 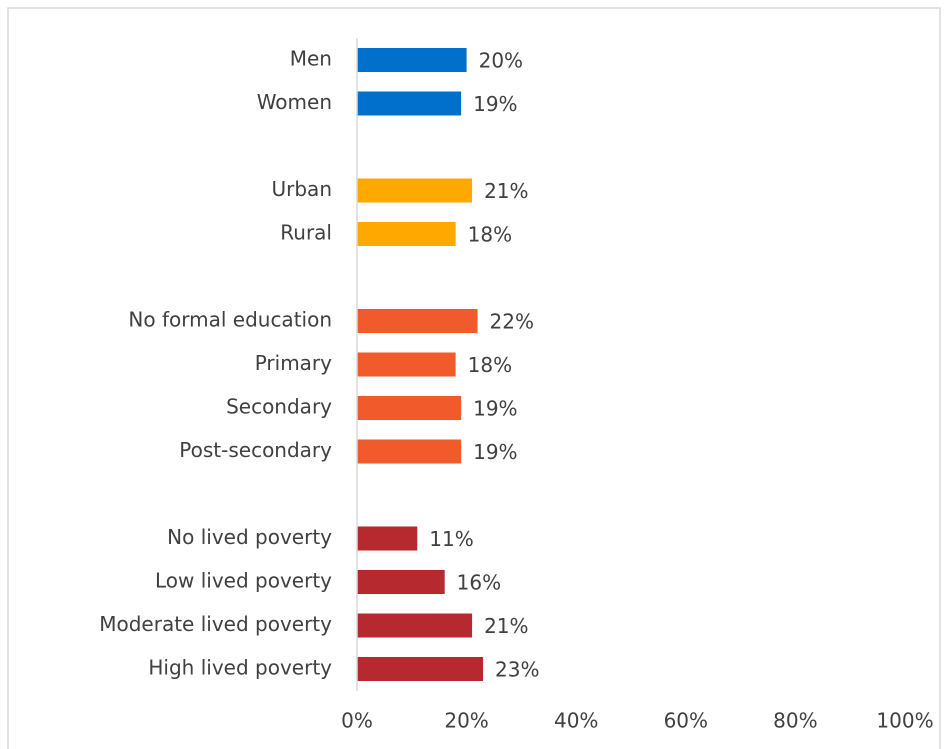 What do you see at coordinates (517, 670) in the screenshot?
I see `value-label: 23%` at bounding box center [517, 670].